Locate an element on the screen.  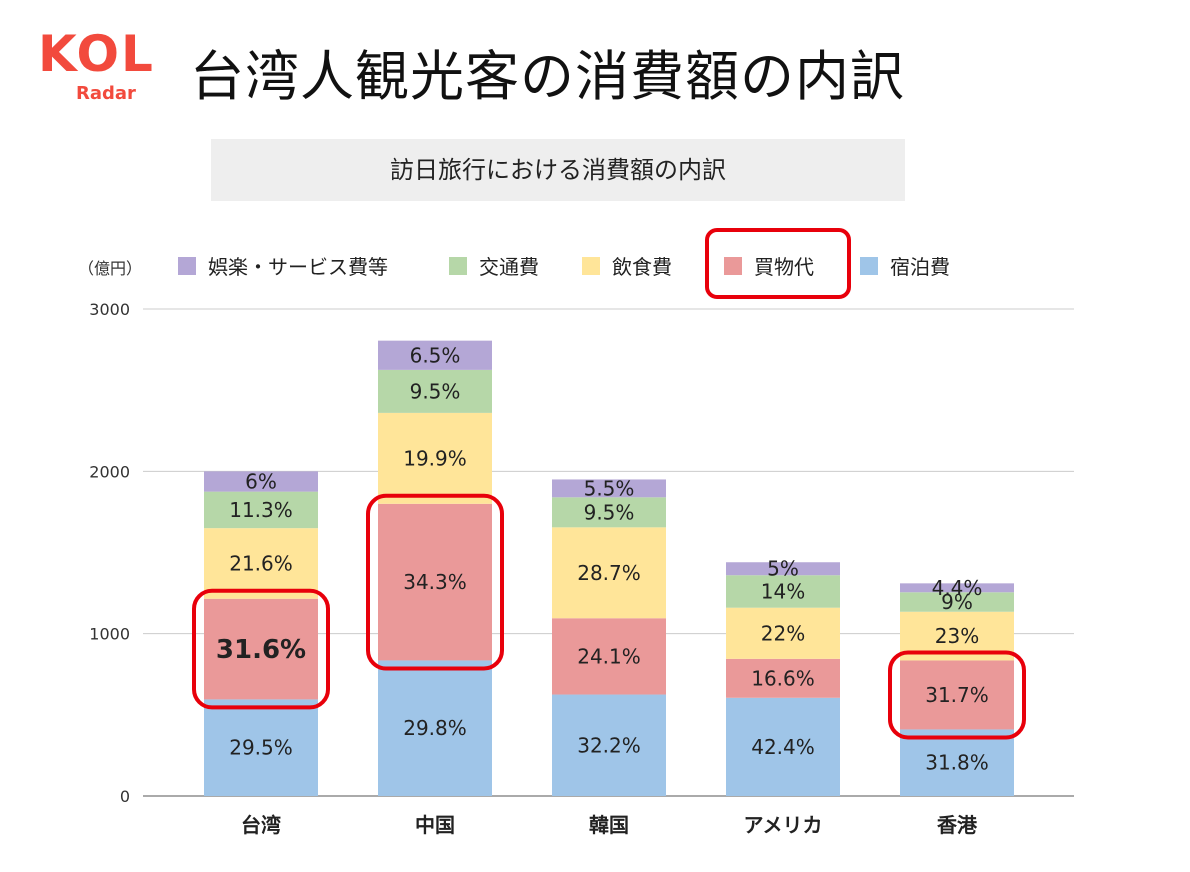
y-unit-label: （億円） is located at coordinates (110, 268).